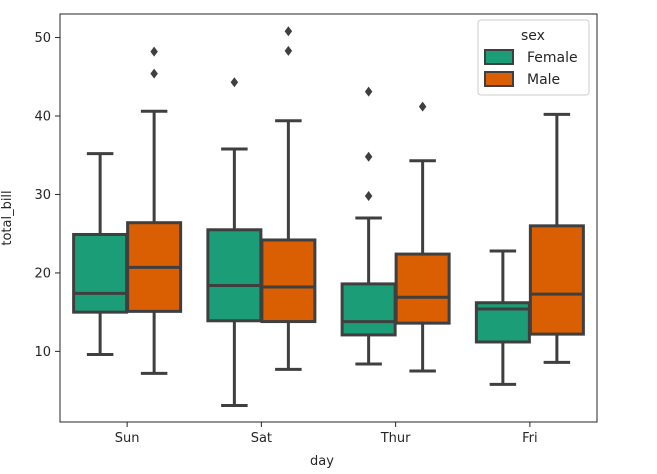 This screenshot has width=657, height=474. I want to click on box-female-thur, so click(368, 226).